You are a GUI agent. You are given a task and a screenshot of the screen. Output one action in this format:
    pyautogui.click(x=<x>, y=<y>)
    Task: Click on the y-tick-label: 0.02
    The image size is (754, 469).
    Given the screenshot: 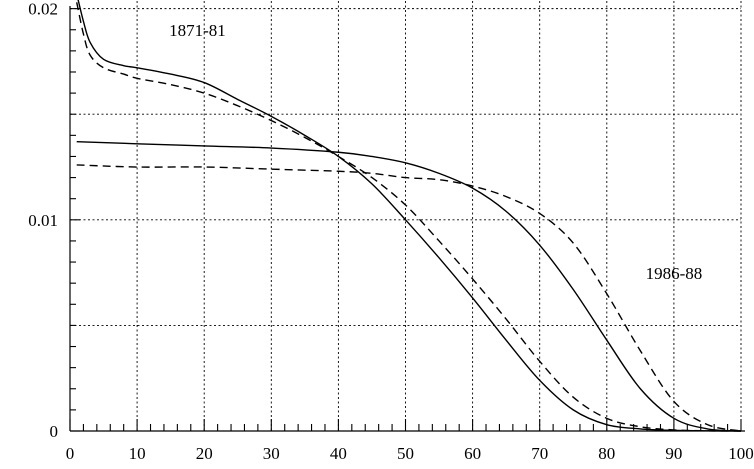 What is the action you would take?
    pyautogui.click(x=43, y=9)
    